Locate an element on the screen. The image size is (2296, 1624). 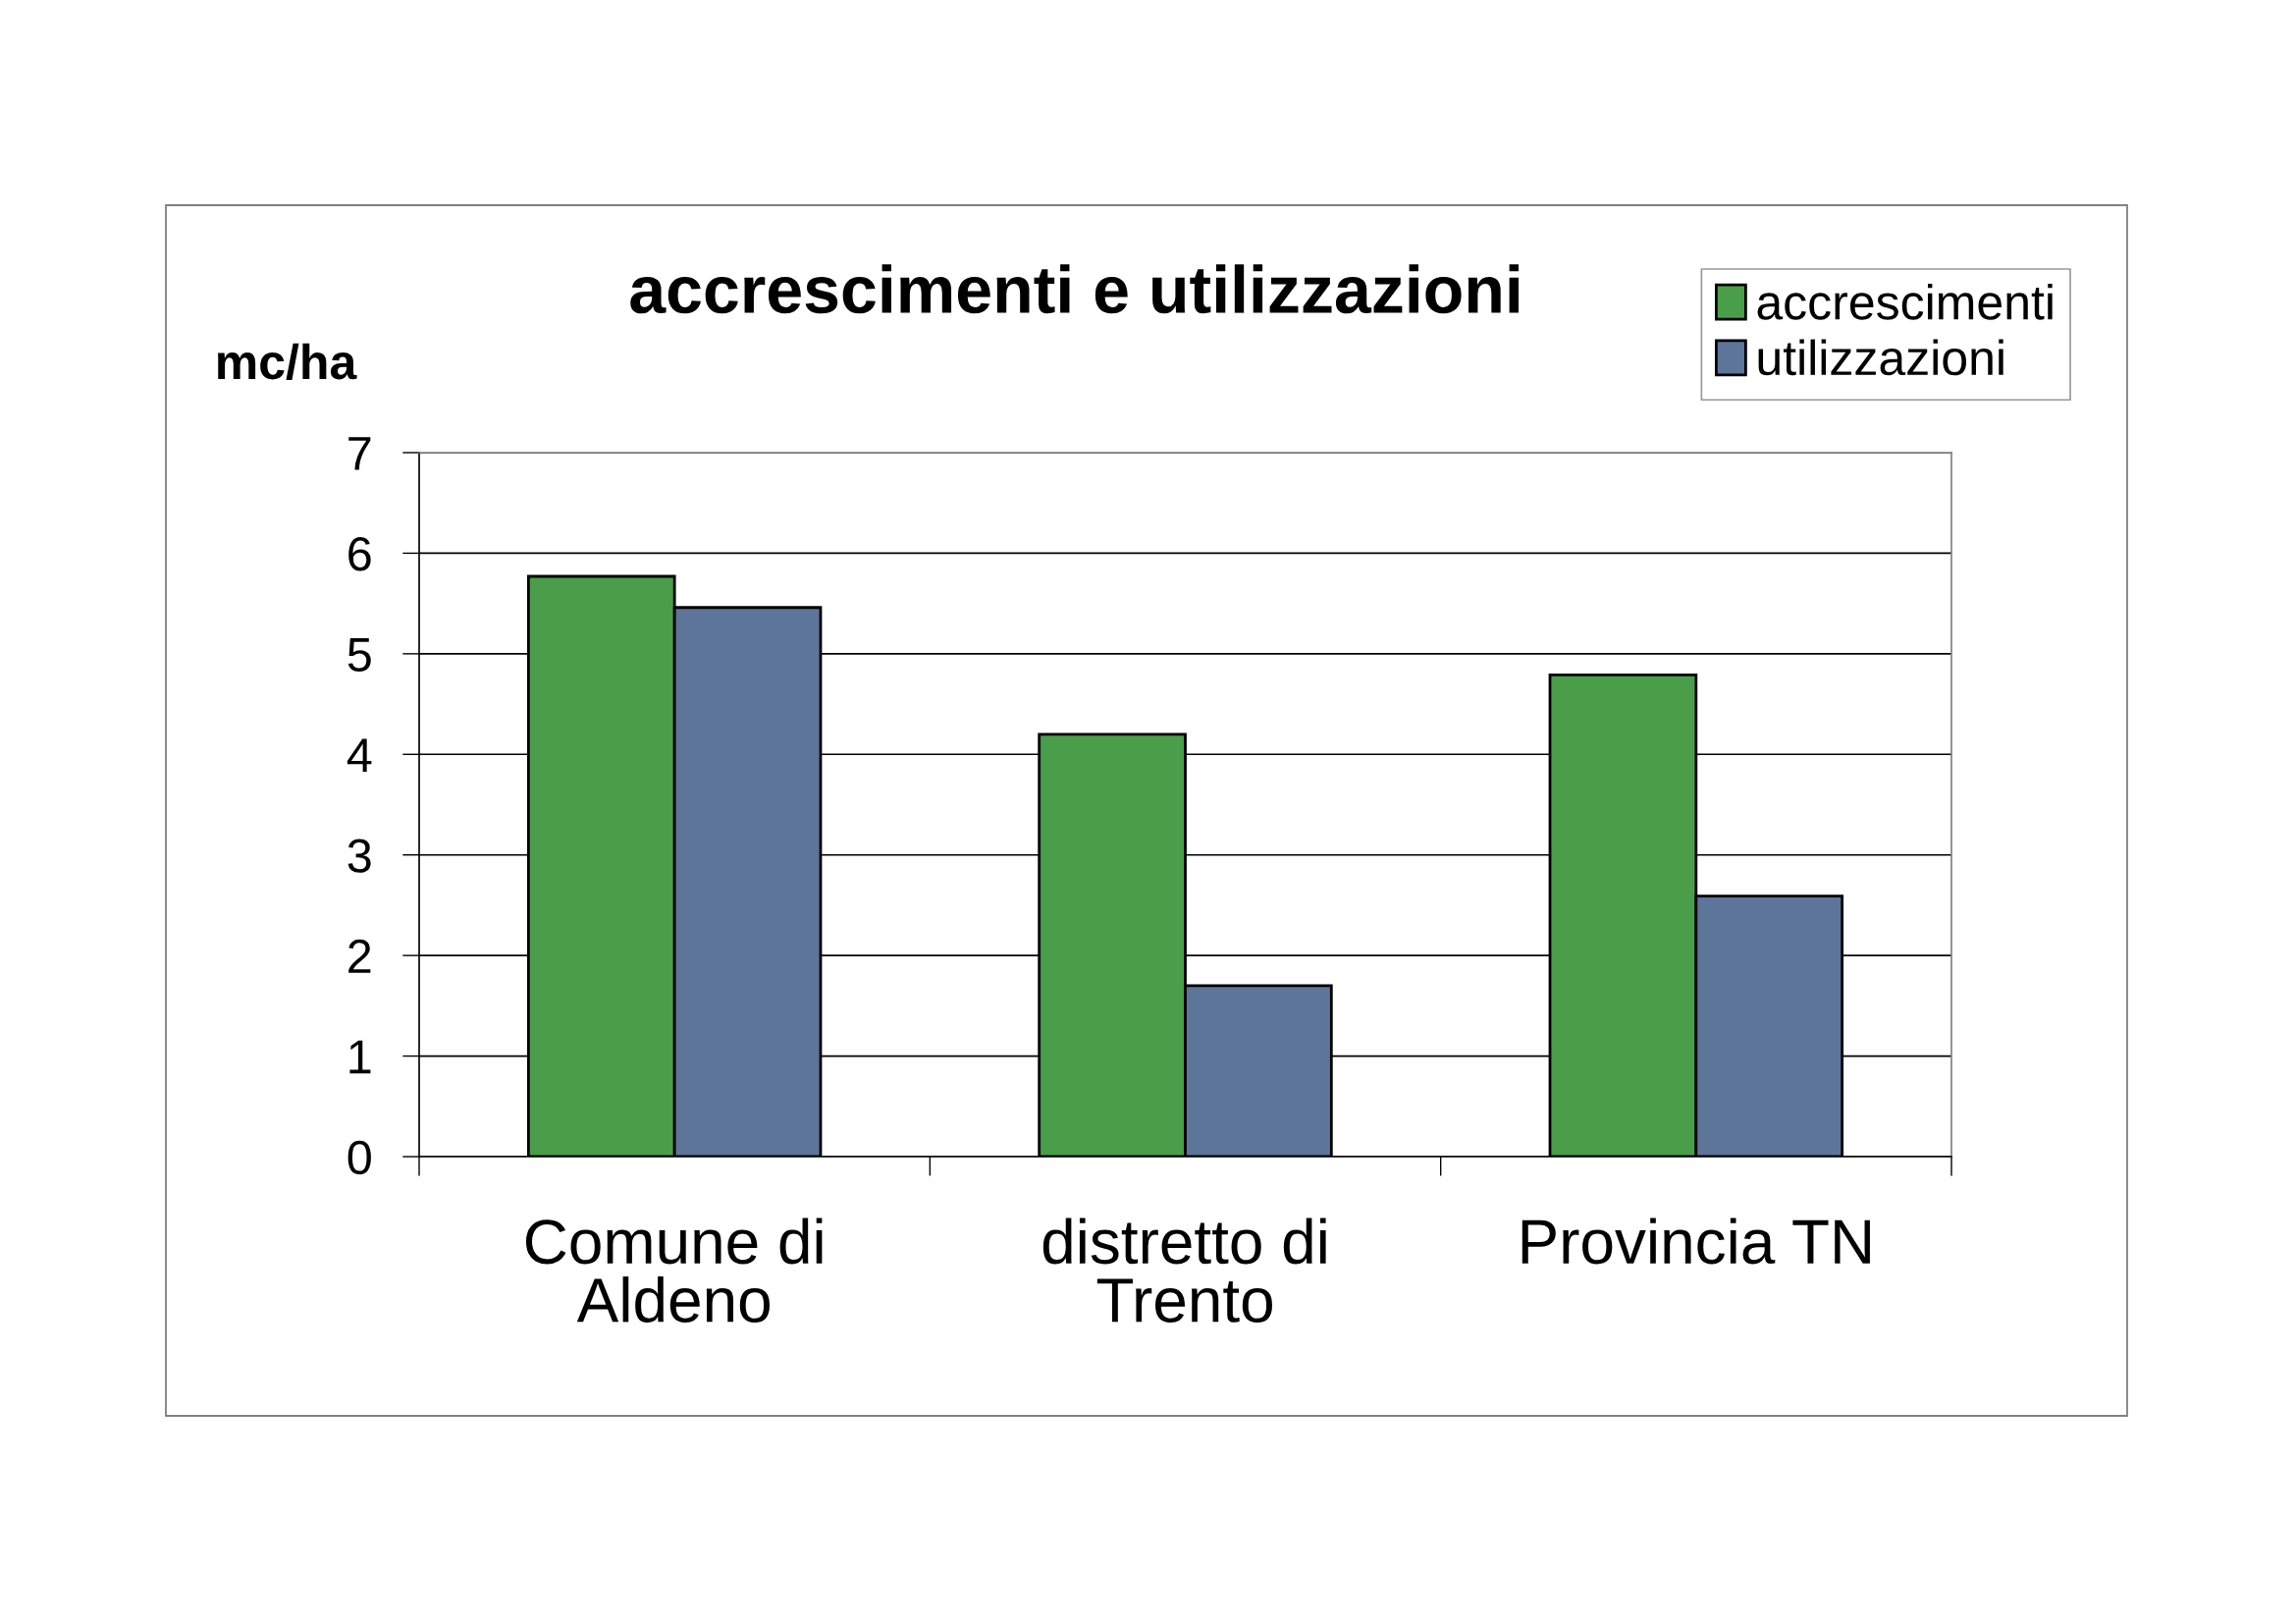
chart-title: accrescimenti e utilizzazioni is located at coordinates (1074, 289).